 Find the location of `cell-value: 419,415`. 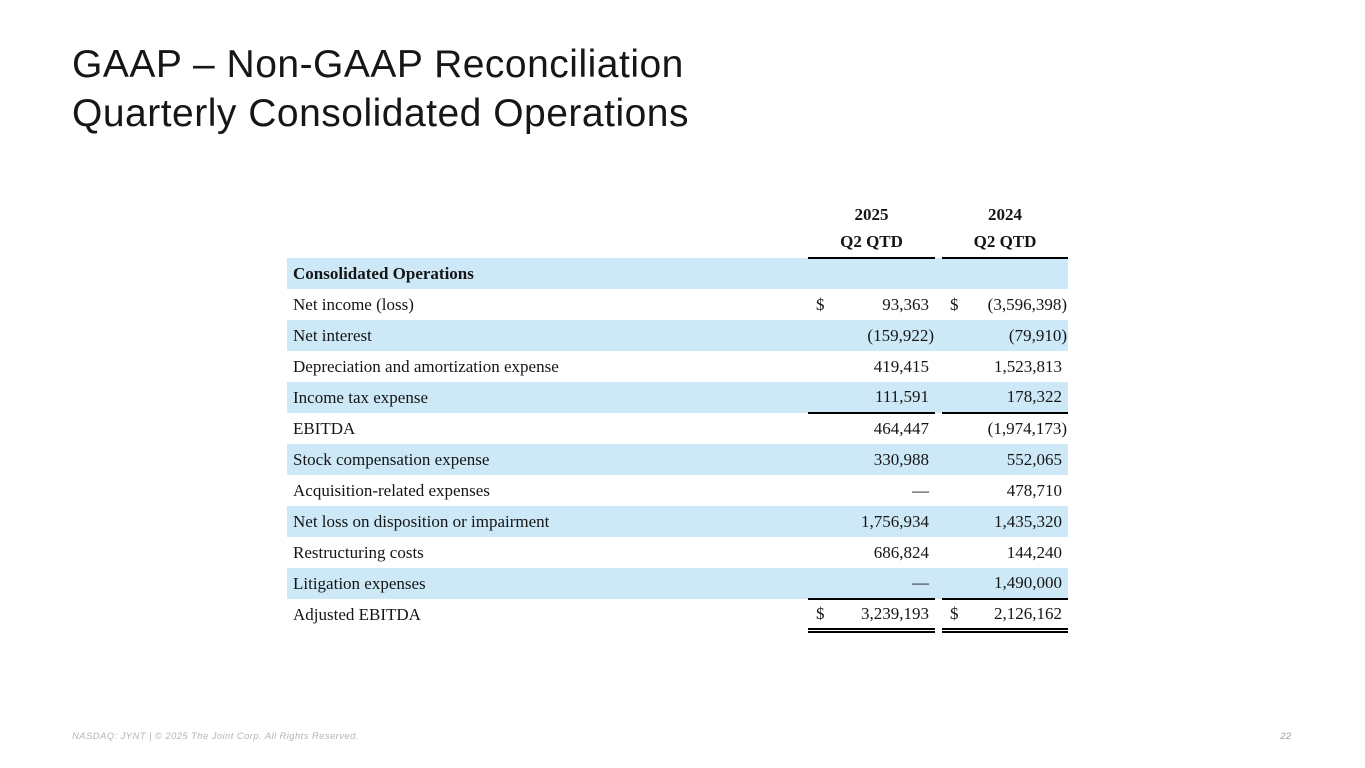

cell-value: 419,415 is located at coordinates (871, 366).